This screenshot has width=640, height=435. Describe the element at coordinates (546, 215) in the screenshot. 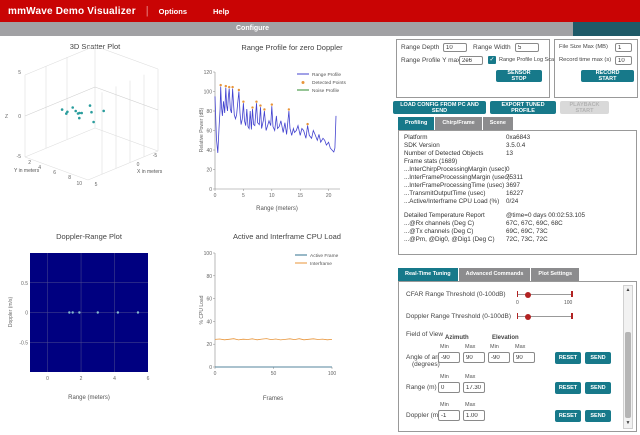

I see `stat-value: @time=0 days 00:02:53.105` at that location.